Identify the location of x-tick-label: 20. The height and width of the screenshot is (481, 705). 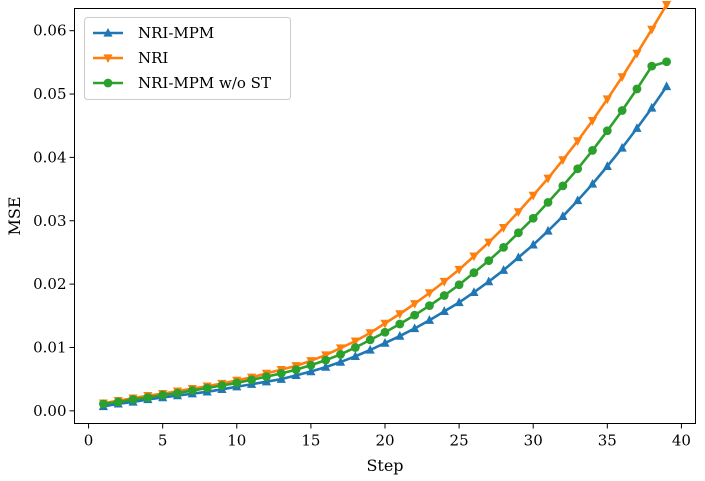
(384, 441).